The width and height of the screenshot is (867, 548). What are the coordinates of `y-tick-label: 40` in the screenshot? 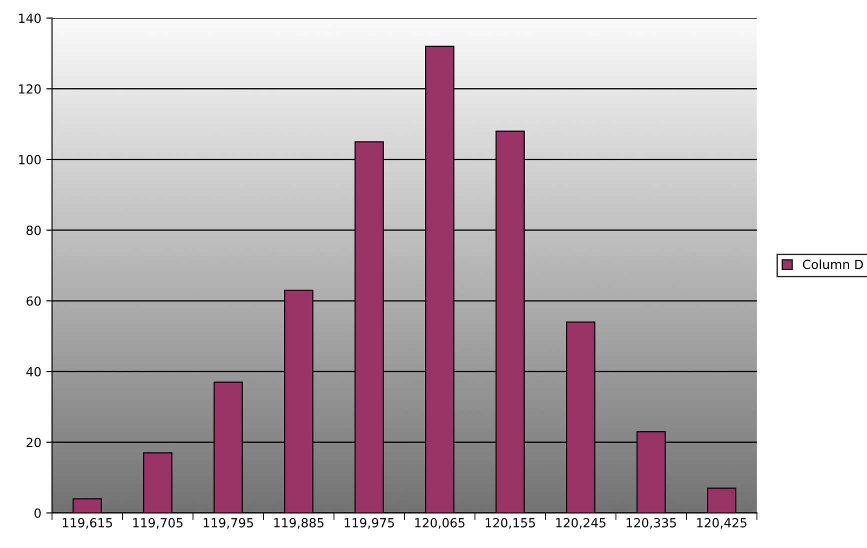 It's located at (33, 371).